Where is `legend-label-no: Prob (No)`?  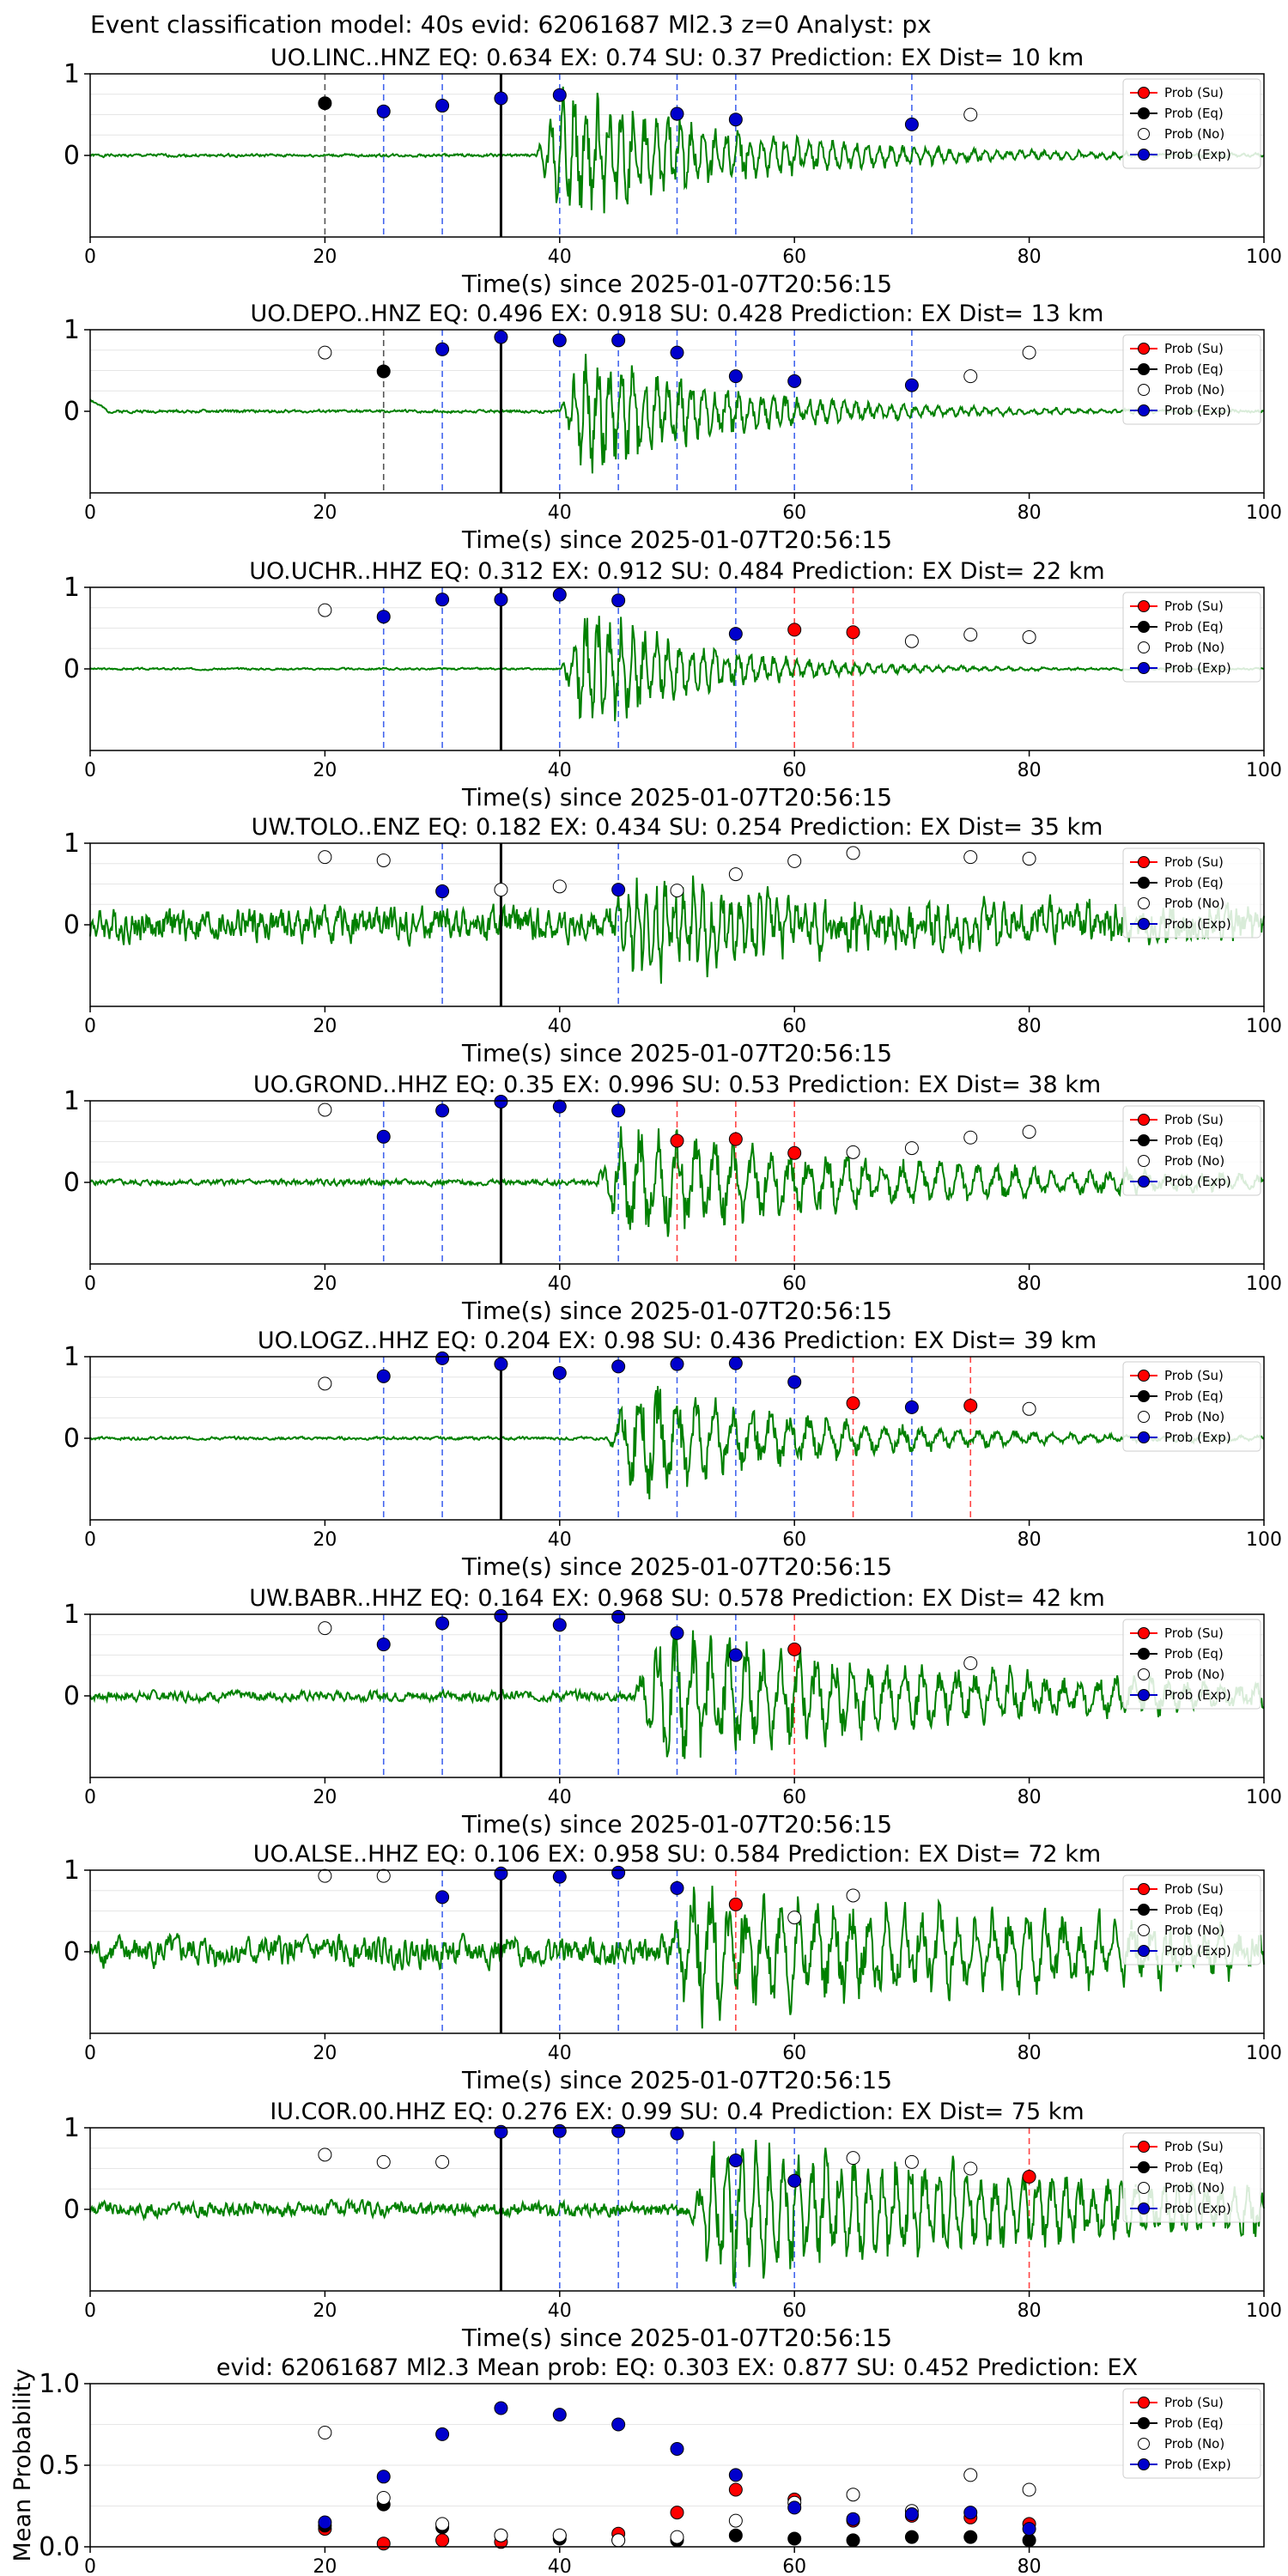
legend-label-no: Prob (No) is located at coordinates (1194, 2443).